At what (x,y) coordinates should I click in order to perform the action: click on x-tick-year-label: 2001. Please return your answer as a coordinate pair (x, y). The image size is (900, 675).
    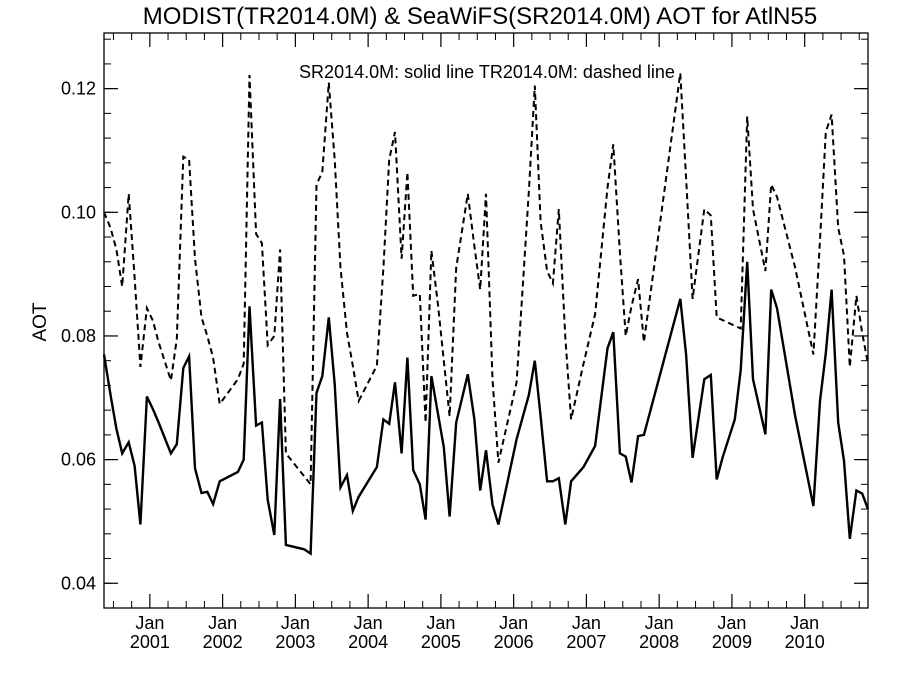
    Looking at the image, I should click on (150, 642).